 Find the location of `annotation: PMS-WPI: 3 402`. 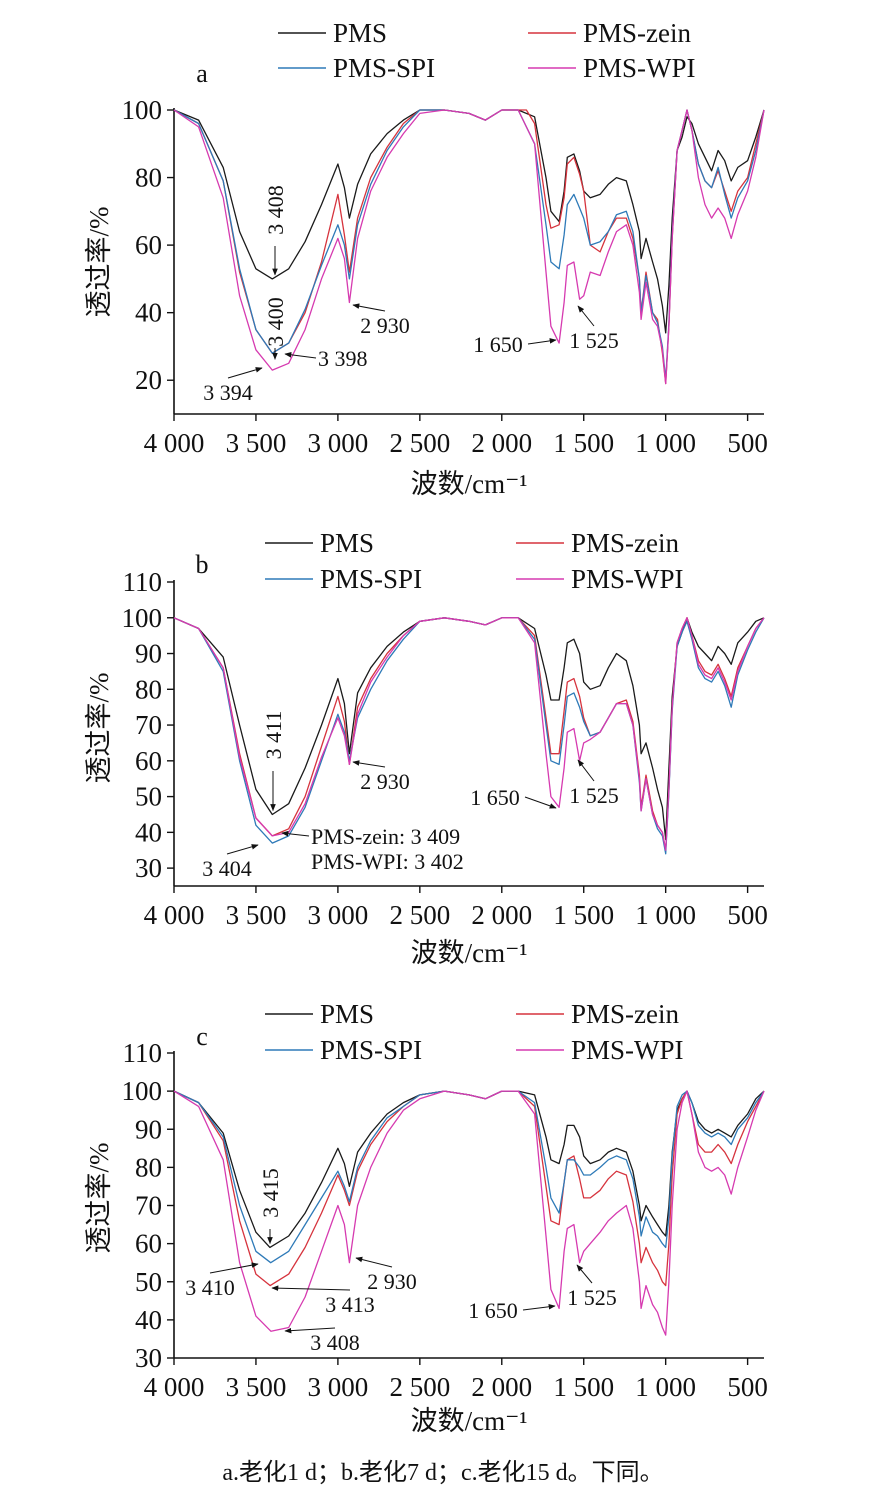

annotation: PMS-WPI: 3 402 is located at coordinates (387, 861).